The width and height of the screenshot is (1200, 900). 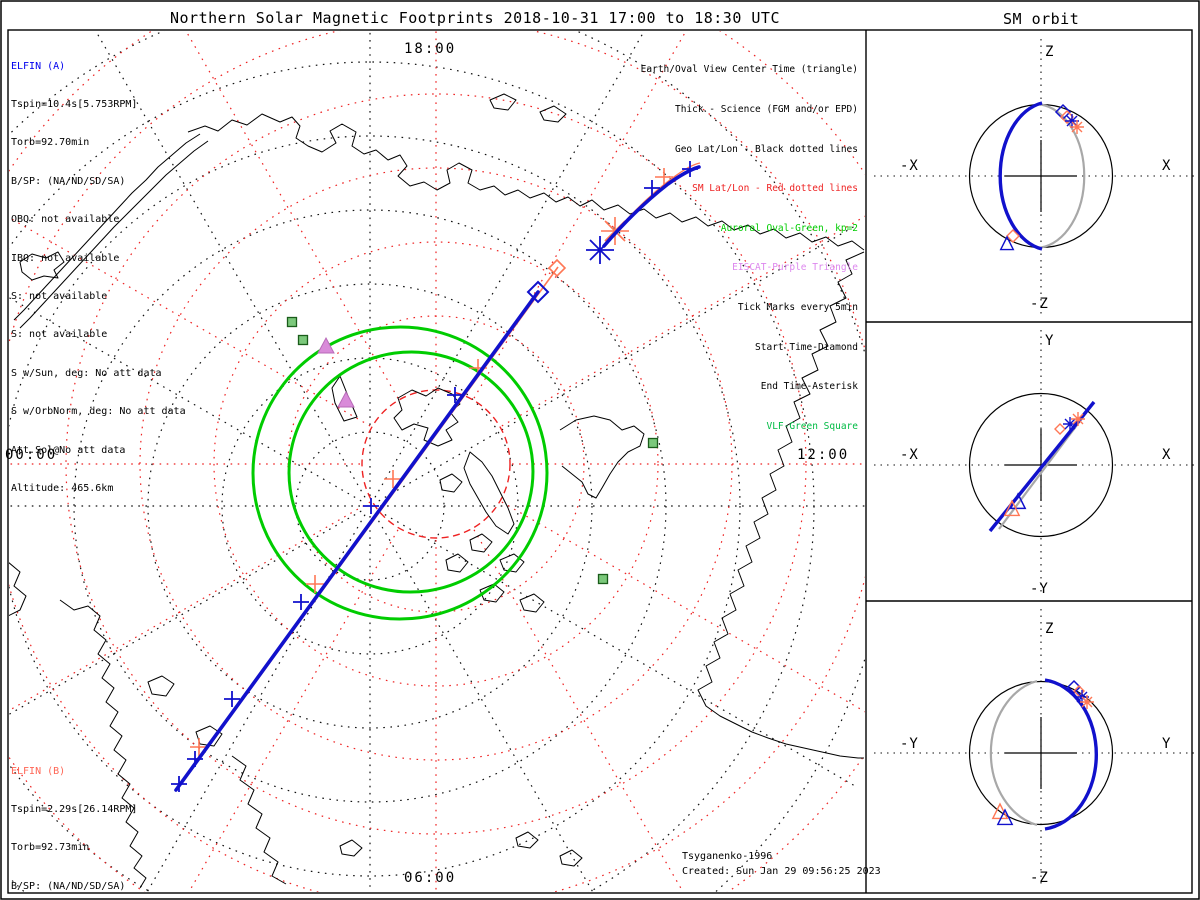 I want to click on axis-label-x-right-1: X, so click(x=1167, y=166).